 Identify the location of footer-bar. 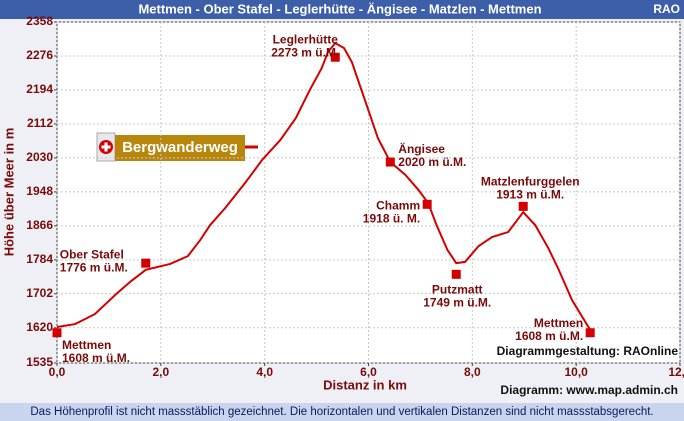
(342, 412).